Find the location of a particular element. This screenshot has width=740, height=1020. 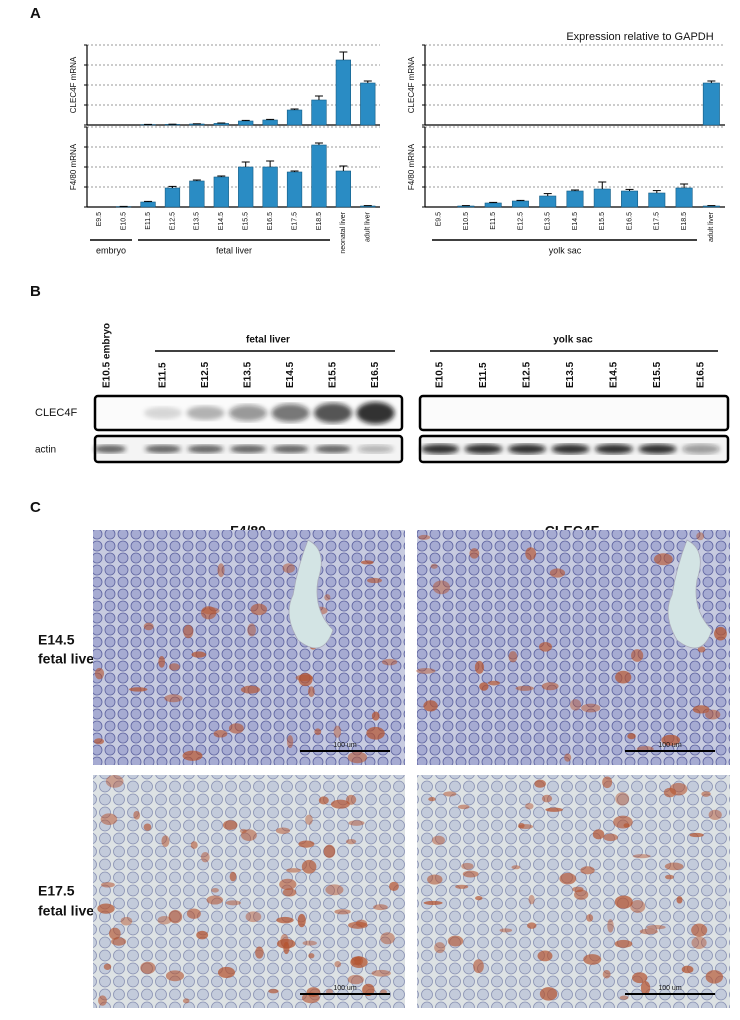

group-label: fetal liver is located at coordinates (234, 250).